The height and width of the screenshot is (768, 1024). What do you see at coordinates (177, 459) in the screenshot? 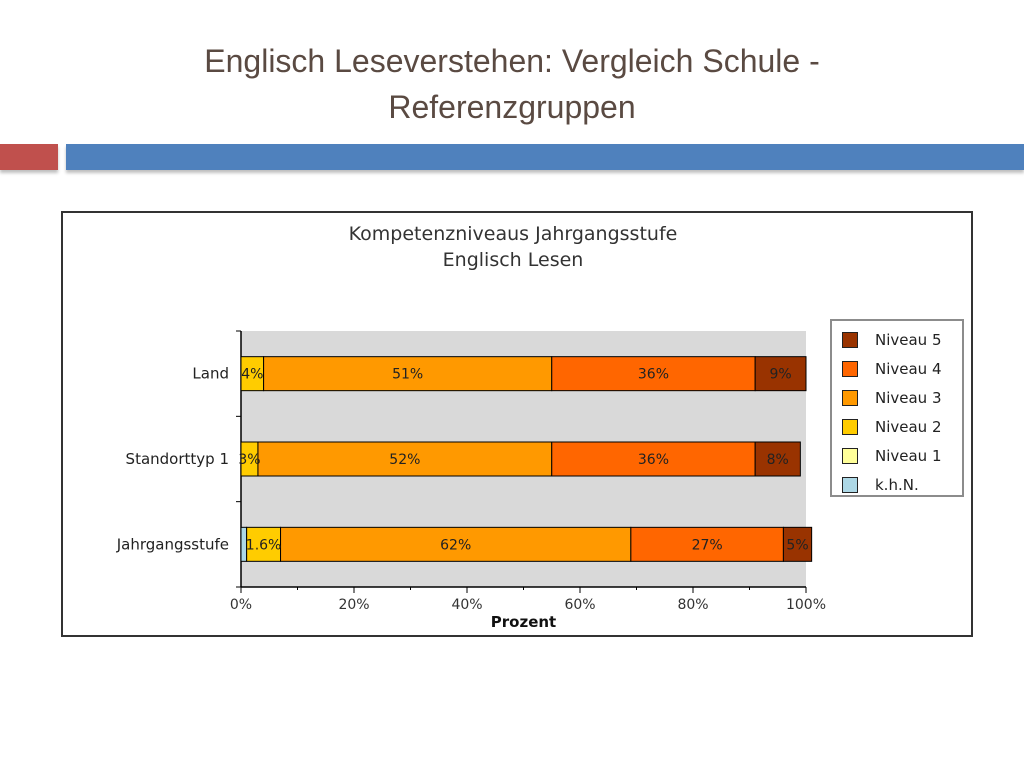
I see `category-label: Standorttyp 1` at bounding box center [177, 459].